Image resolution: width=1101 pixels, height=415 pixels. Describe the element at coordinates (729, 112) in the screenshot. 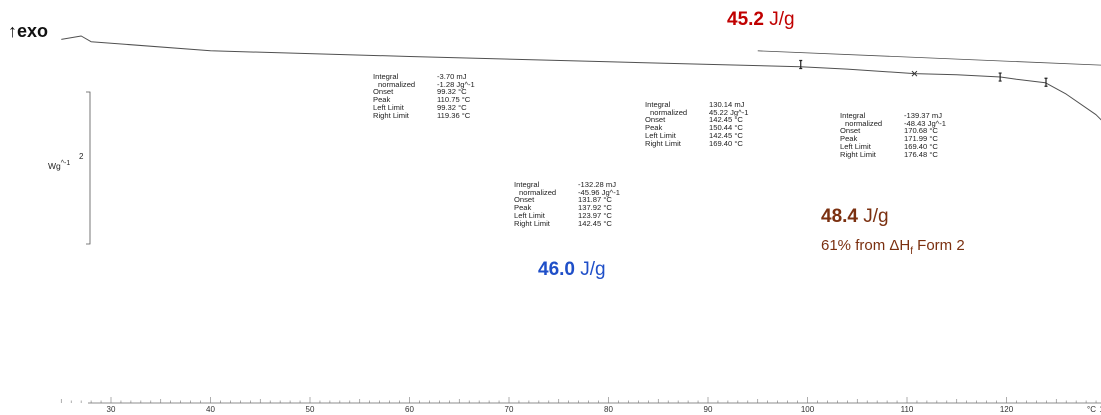

I see `annotation-normalized-value: 45.22 Jg^-1` at that location.